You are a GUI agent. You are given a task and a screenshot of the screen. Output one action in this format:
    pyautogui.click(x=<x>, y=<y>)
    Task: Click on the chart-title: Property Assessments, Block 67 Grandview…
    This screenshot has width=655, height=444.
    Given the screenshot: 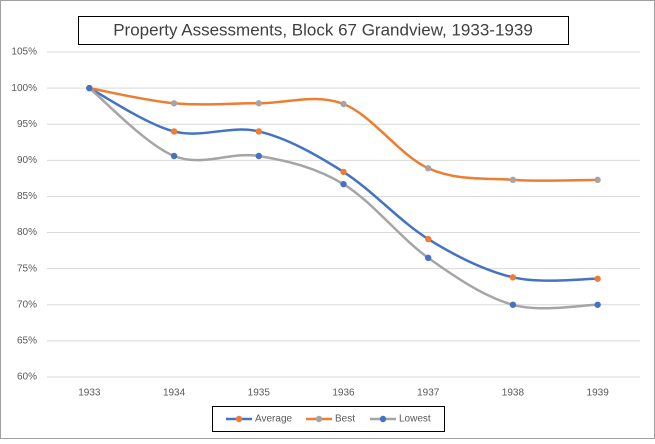 What is the action you would take?
    pyautogui.click(x=323, y=29)
    